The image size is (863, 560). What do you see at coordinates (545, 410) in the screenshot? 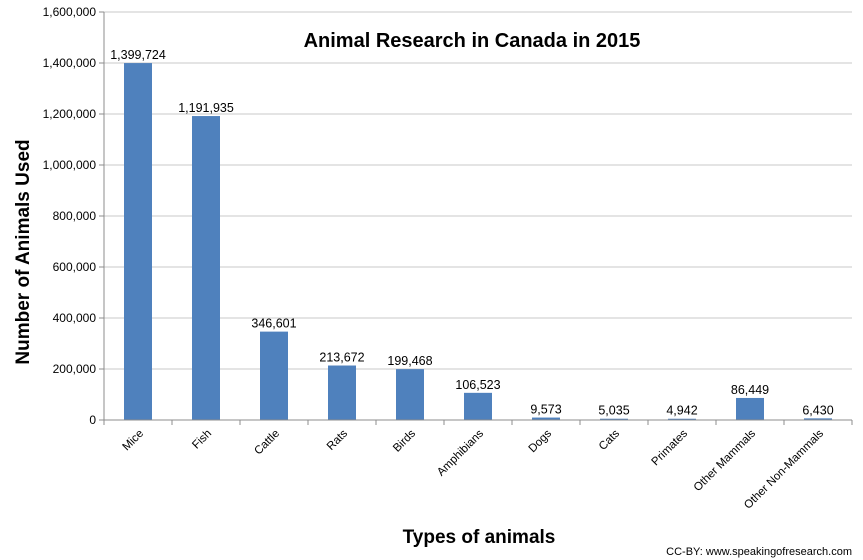
I see `data-label: 9,573` at bounding box center [545, 410].